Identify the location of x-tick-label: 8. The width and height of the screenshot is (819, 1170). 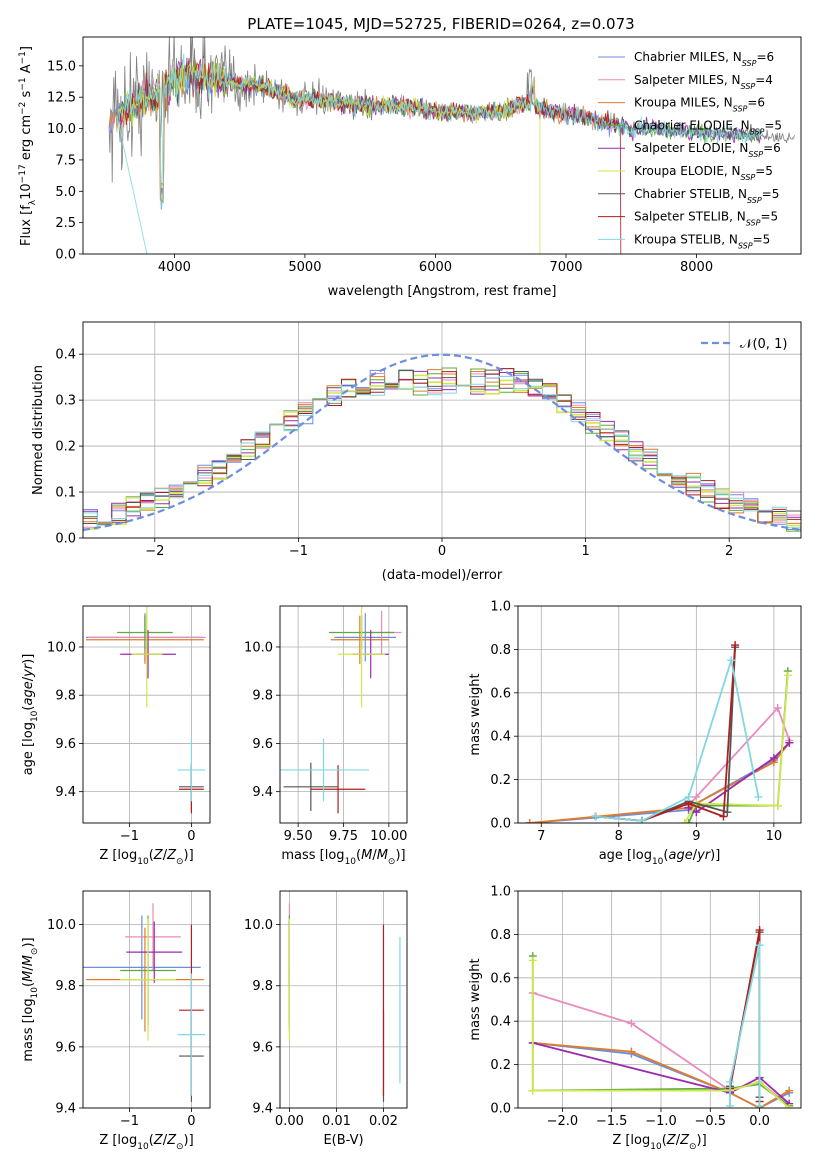
(619, 836).